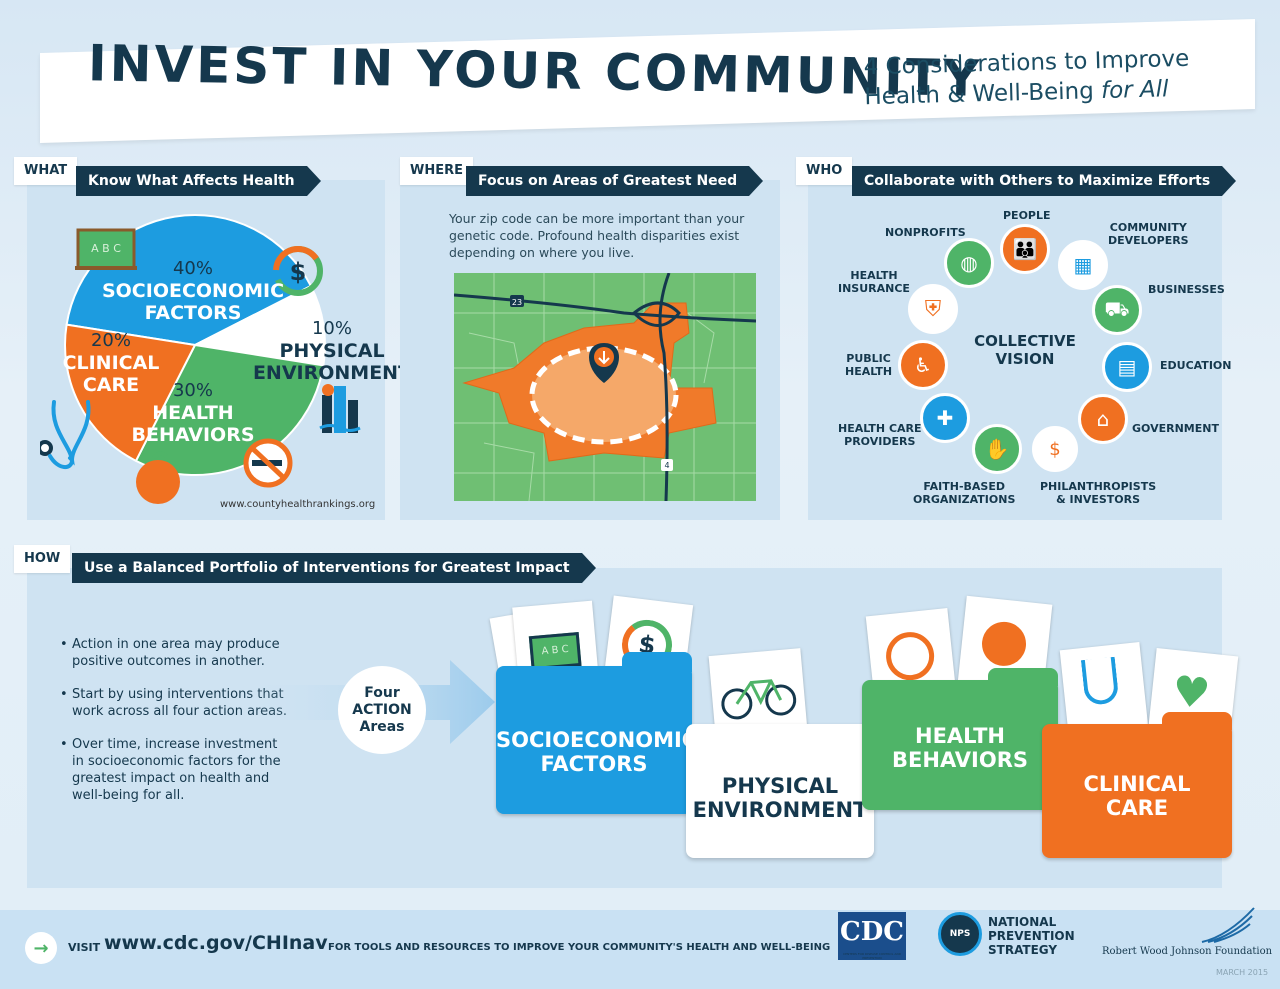 This screenshot has height=989, width=1280. I want to click on clinical-pct: 20%, so click(110, 340).